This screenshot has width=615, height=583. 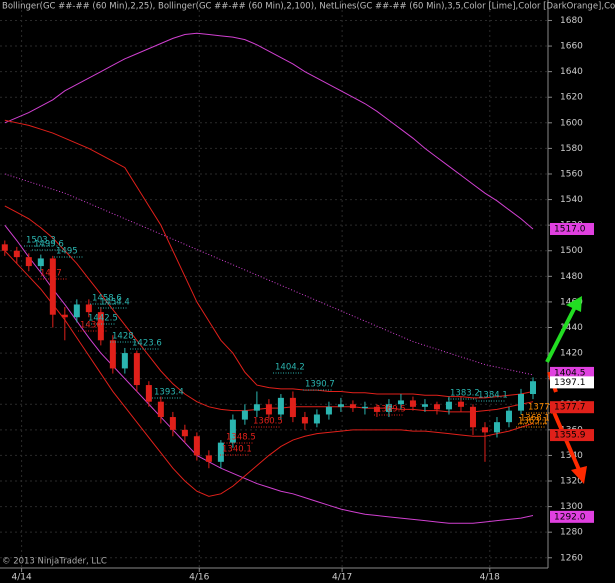 I want to click on x-tick-label: 4/14, so click(x=21, y=578).